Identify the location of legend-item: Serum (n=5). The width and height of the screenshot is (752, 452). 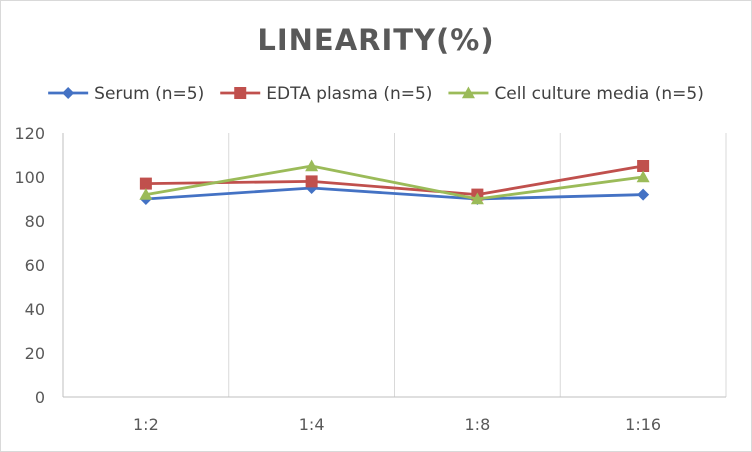
(126, 94).